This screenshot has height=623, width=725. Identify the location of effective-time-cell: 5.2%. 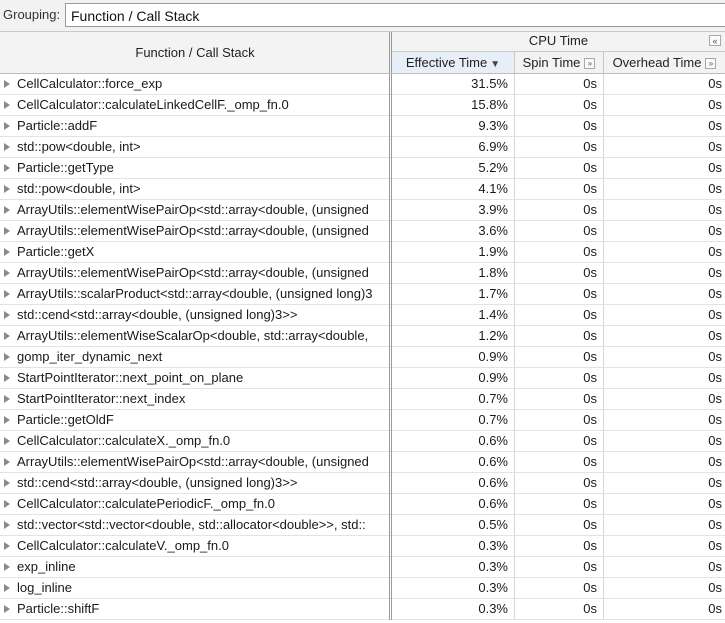
(453, 168).